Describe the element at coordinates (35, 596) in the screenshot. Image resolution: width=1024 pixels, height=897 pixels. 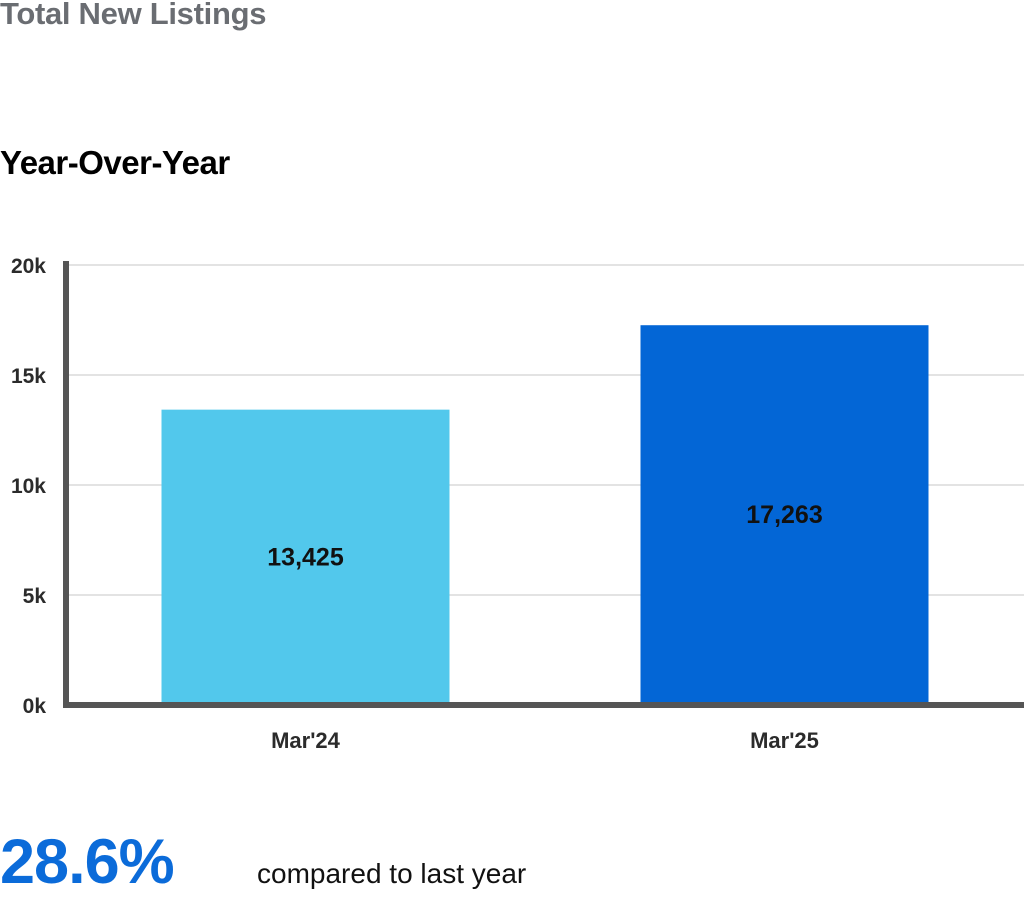
I see `y-tick-label: 5k` at that location.